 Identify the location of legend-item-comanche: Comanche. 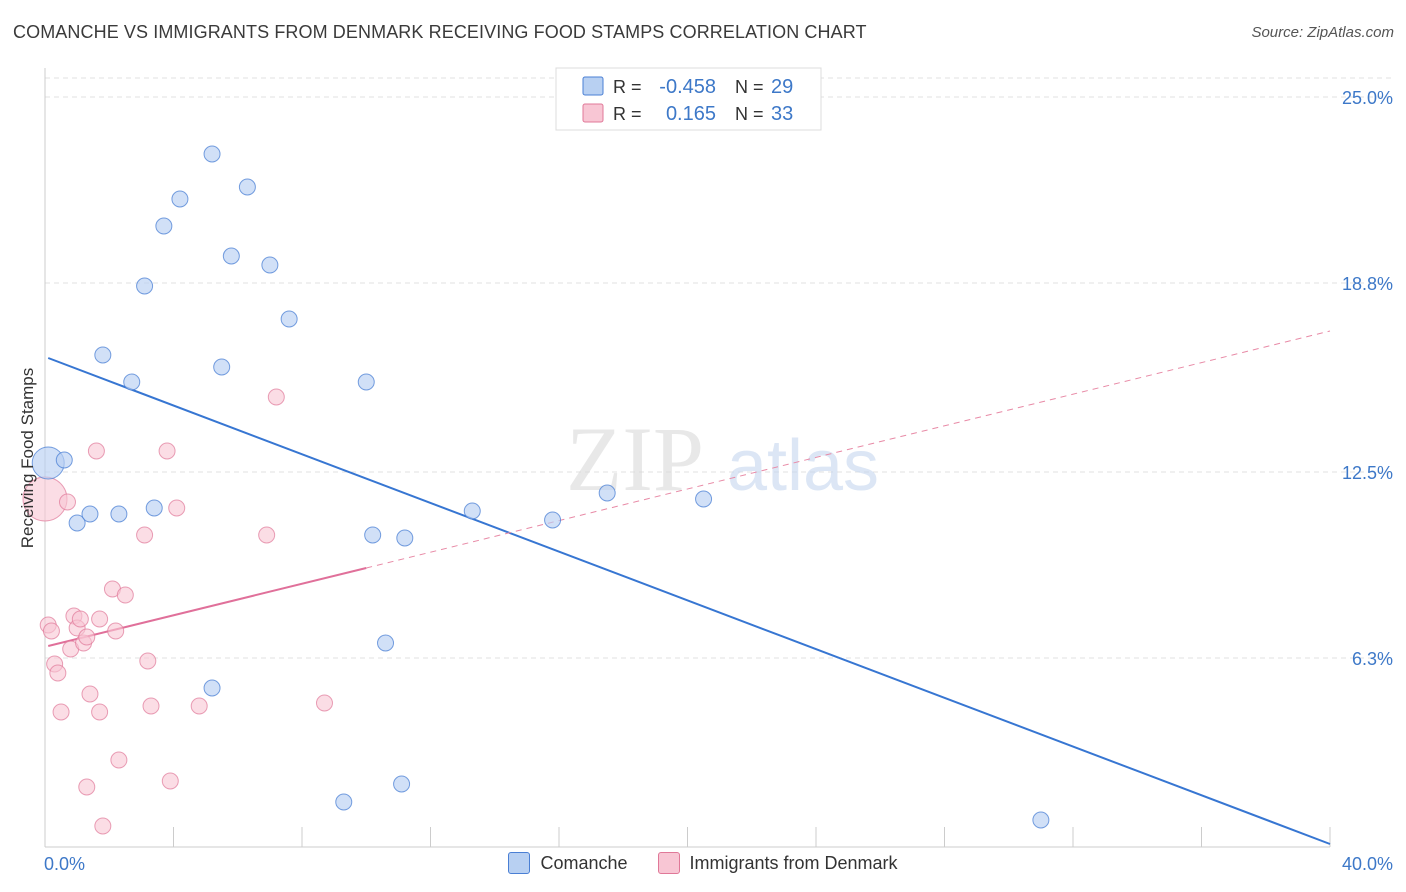
(568, 863).